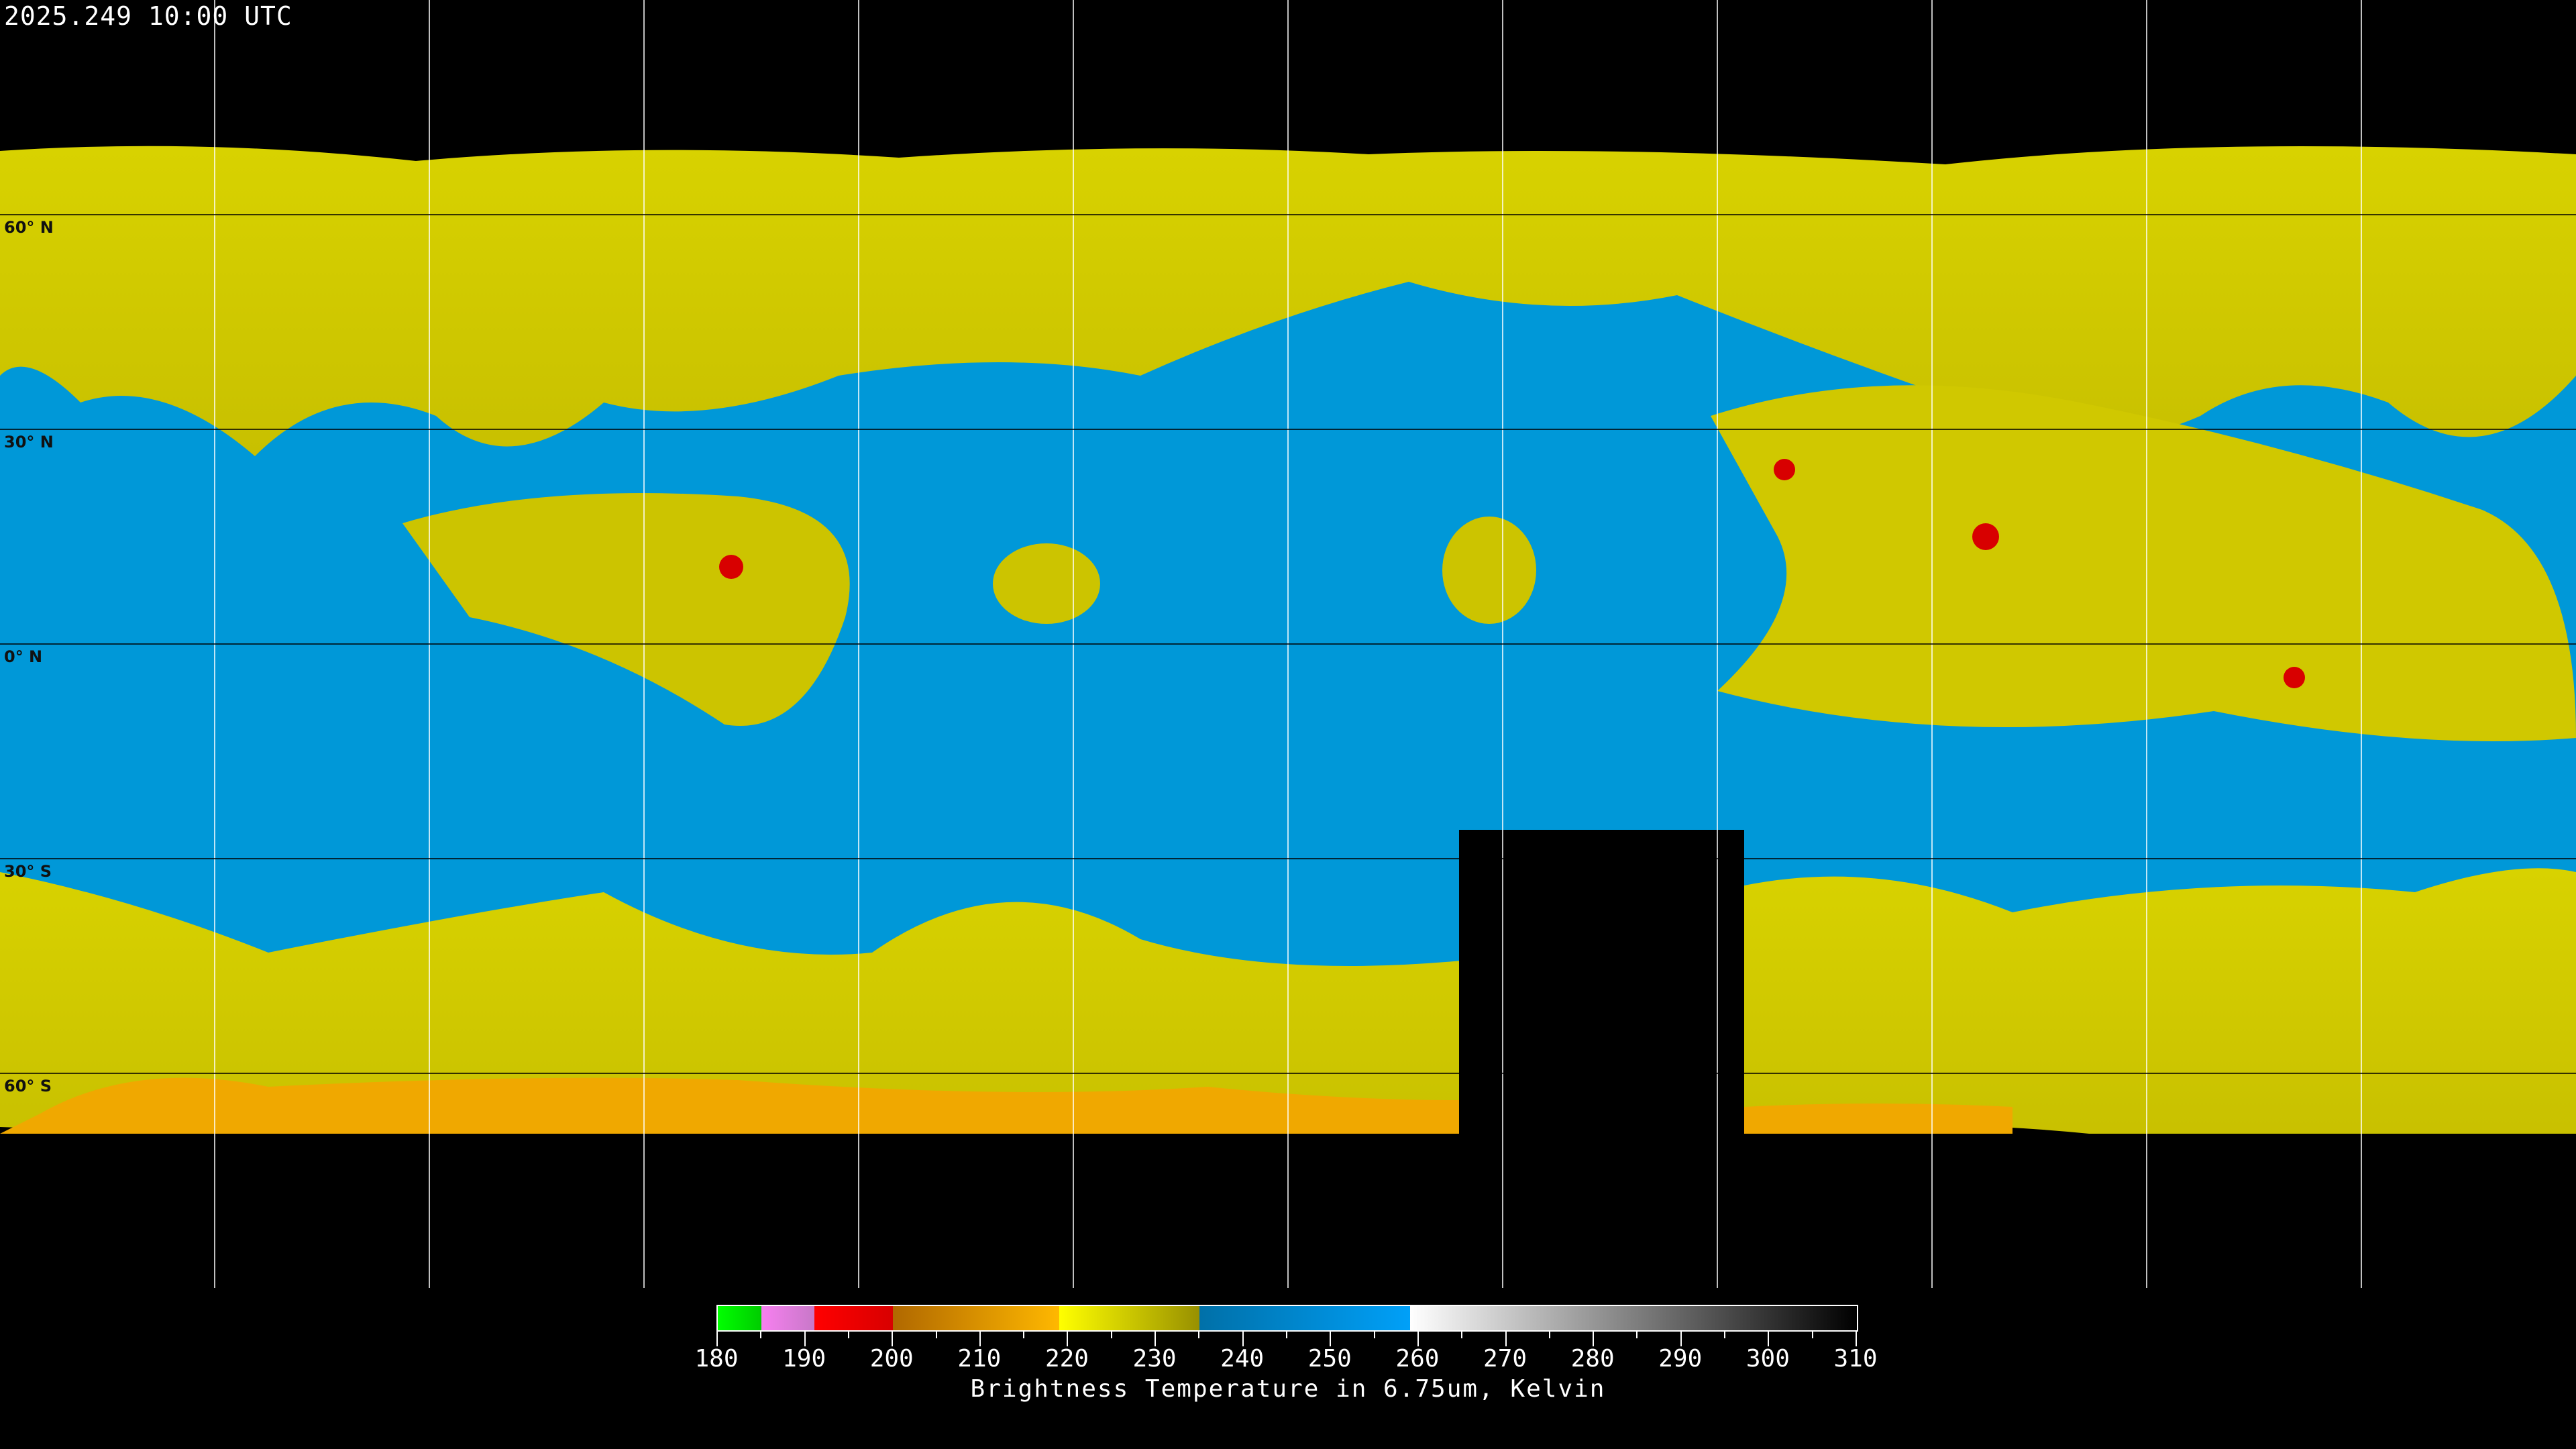  I want to click on colorbar-tick-label: 310, so click(1855, 1359).